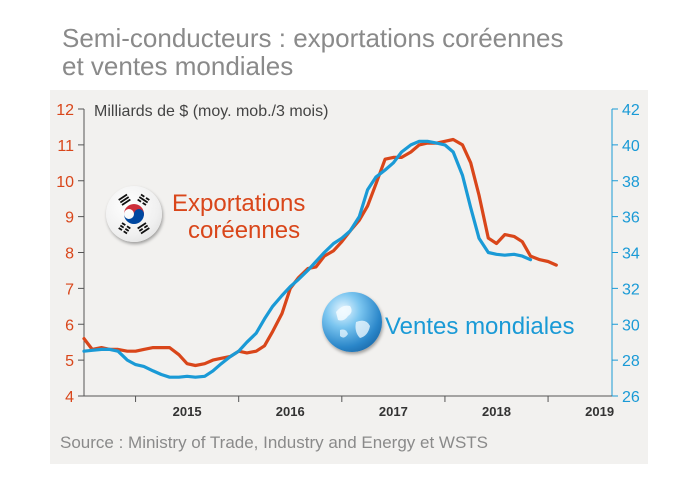  Describe the element at coordinates (631, 110) in the screenshot. I see `right-axis-tick-label: 42` at that location.